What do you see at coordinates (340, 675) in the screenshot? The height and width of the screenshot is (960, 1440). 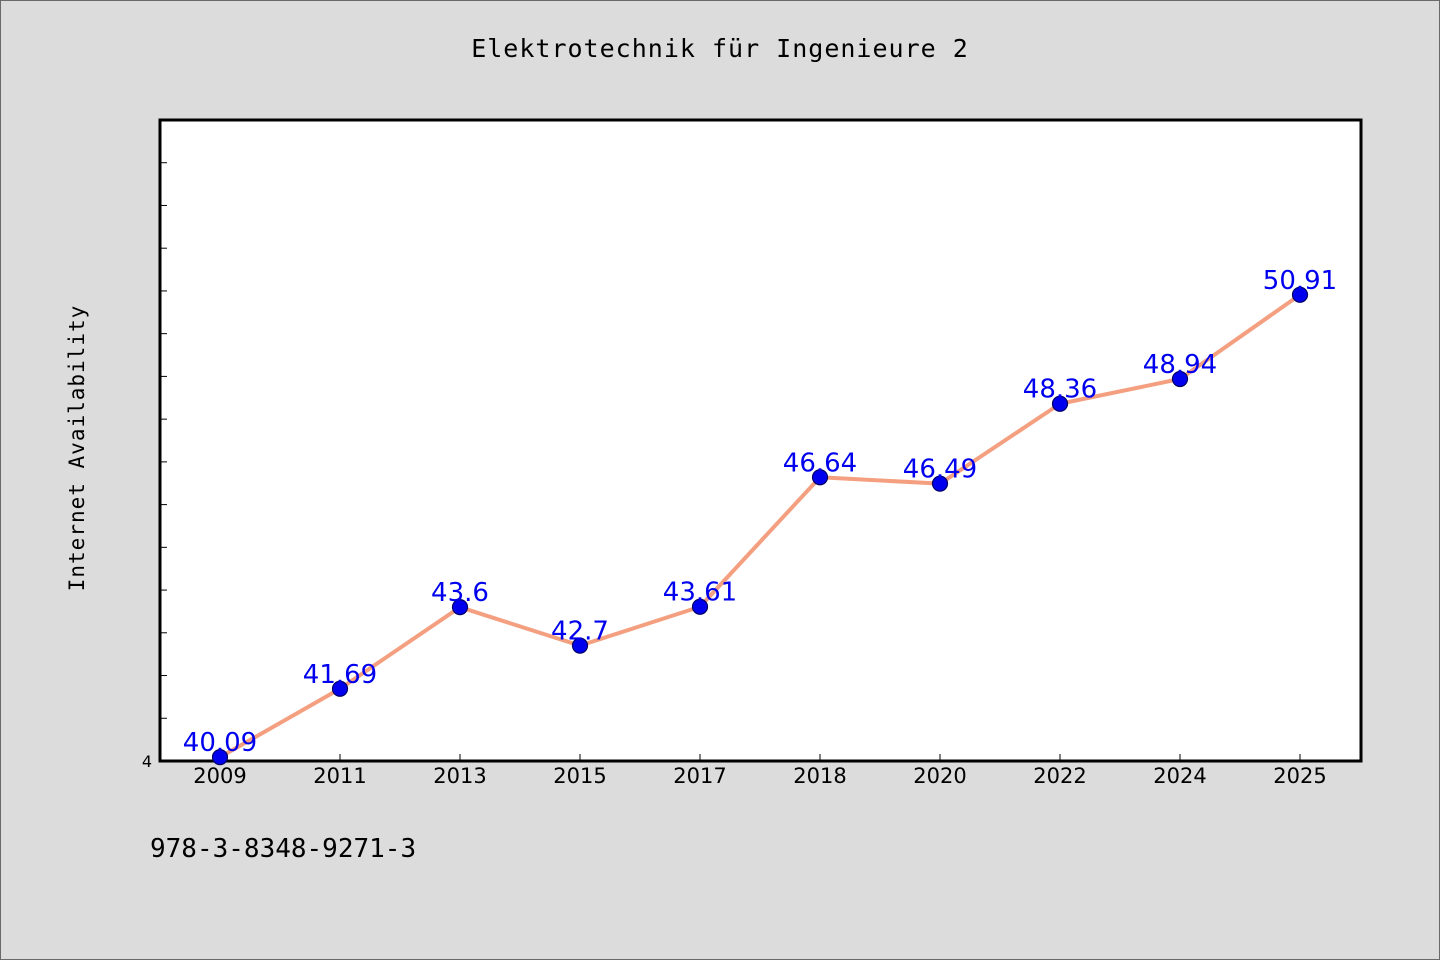 I see `data-label: 41.69` at bounding box center [340, 675].